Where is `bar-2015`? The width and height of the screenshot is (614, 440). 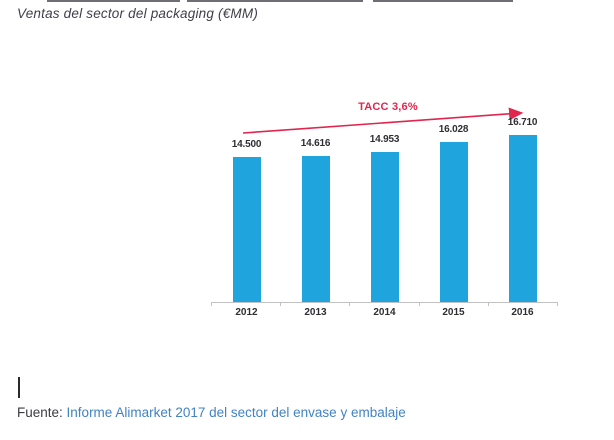 bar-2015 is located at coordinates (453, 221).